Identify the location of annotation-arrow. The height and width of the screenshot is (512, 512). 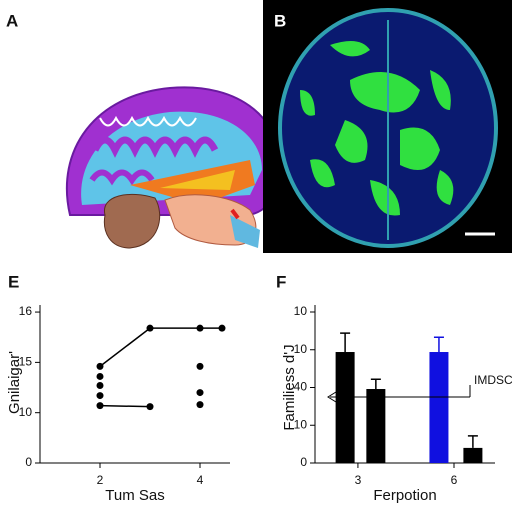
(399, 394).